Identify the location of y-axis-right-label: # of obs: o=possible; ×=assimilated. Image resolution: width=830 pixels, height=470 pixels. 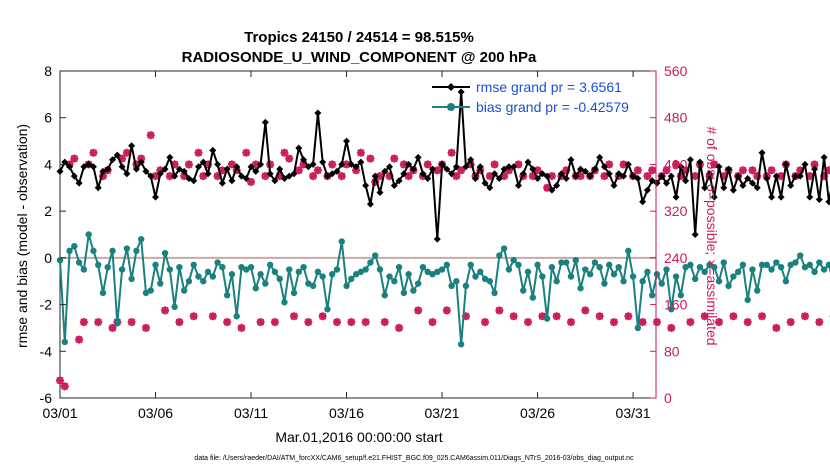
(712, 235).